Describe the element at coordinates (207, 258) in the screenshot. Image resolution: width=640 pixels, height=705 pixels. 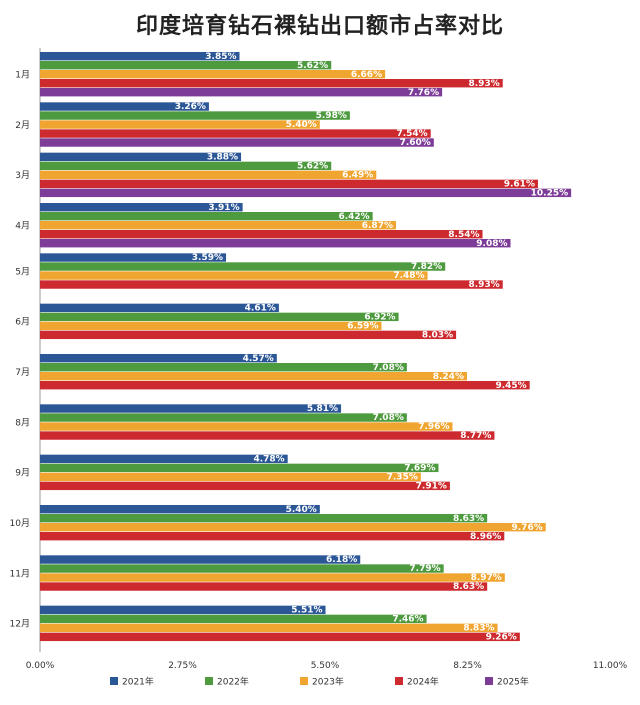
I see `data-label: 3.59%` at that location.